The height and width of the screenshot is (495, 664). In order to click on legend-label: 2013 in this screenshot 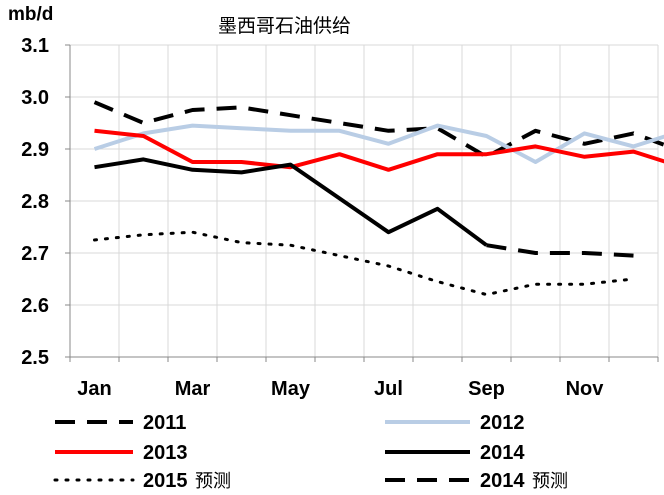, I will do `click(165, 453)`.